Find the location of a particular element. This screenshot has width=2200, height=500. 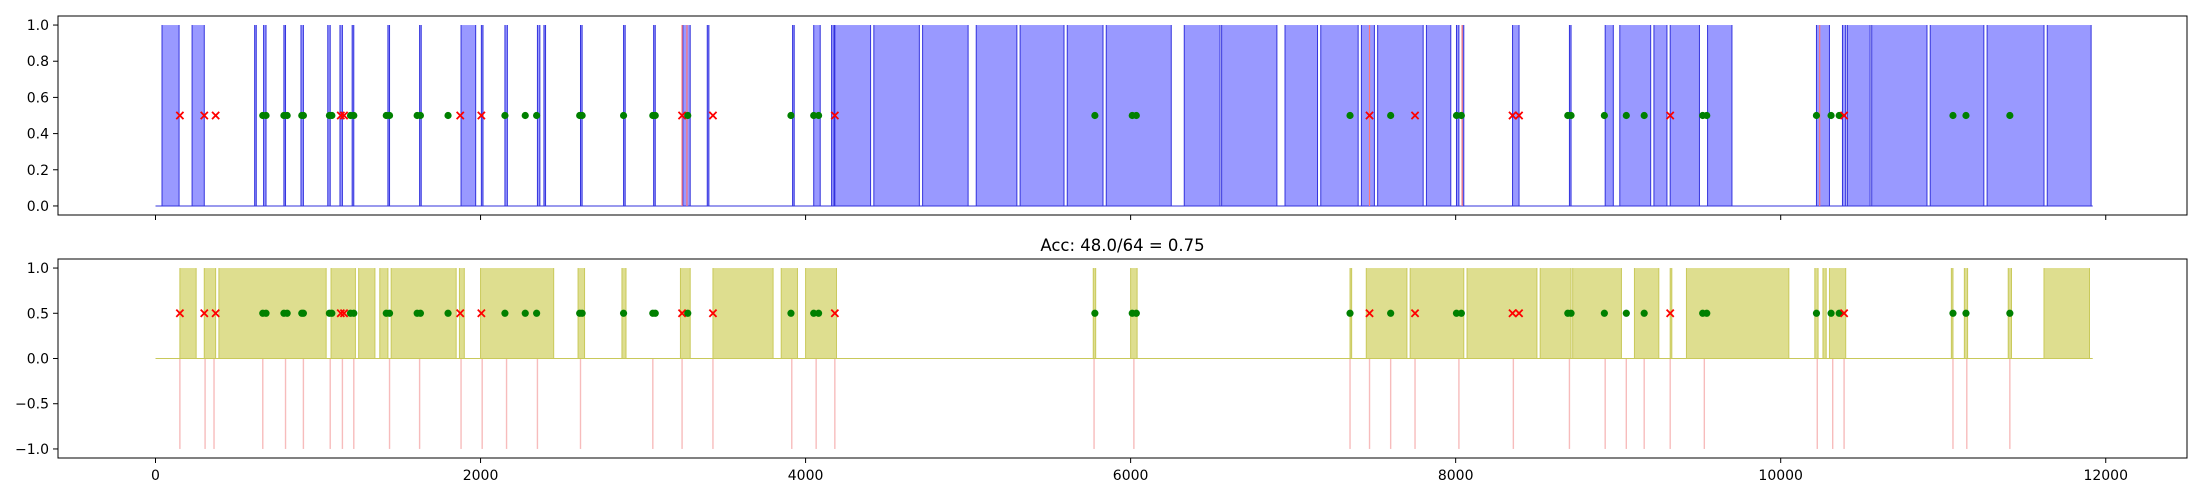

y-tick-label: 0.2 is located at coordinates (38, 171).